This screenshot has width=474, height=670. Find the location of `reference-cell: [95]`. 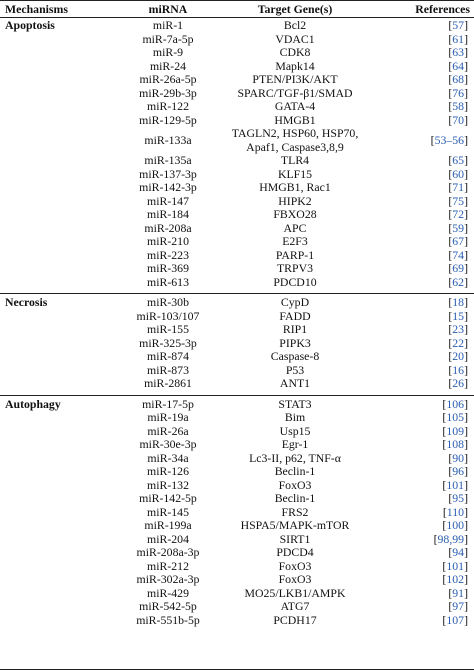

reference-cell: [95] is located at coordinates (434, 498).